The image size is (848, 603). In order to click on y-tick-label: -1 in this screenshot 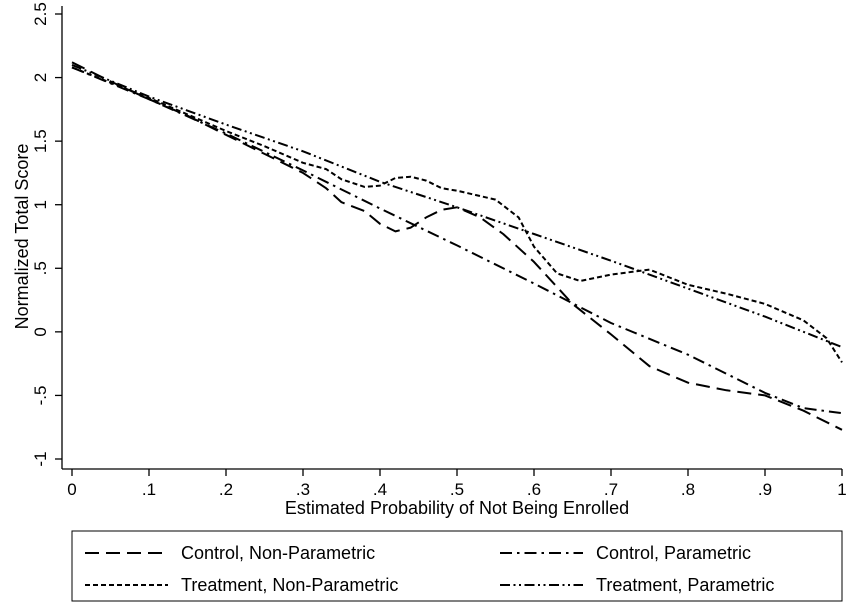, I will do `click(40, 458)`.